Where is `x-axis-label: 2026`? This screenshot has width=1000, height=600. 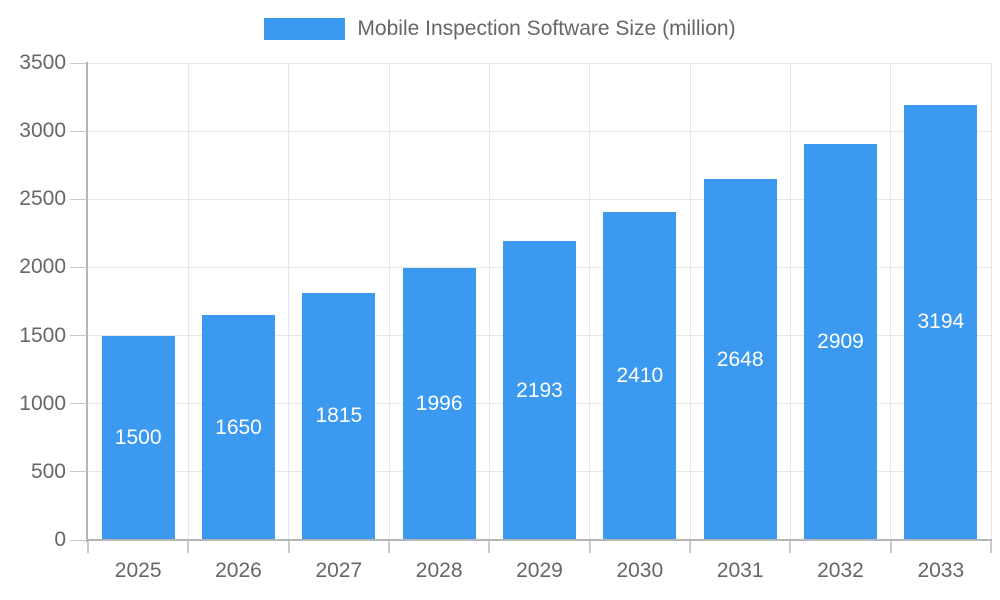
x-axis-label: 2026 is located at coordinates (238, 570).